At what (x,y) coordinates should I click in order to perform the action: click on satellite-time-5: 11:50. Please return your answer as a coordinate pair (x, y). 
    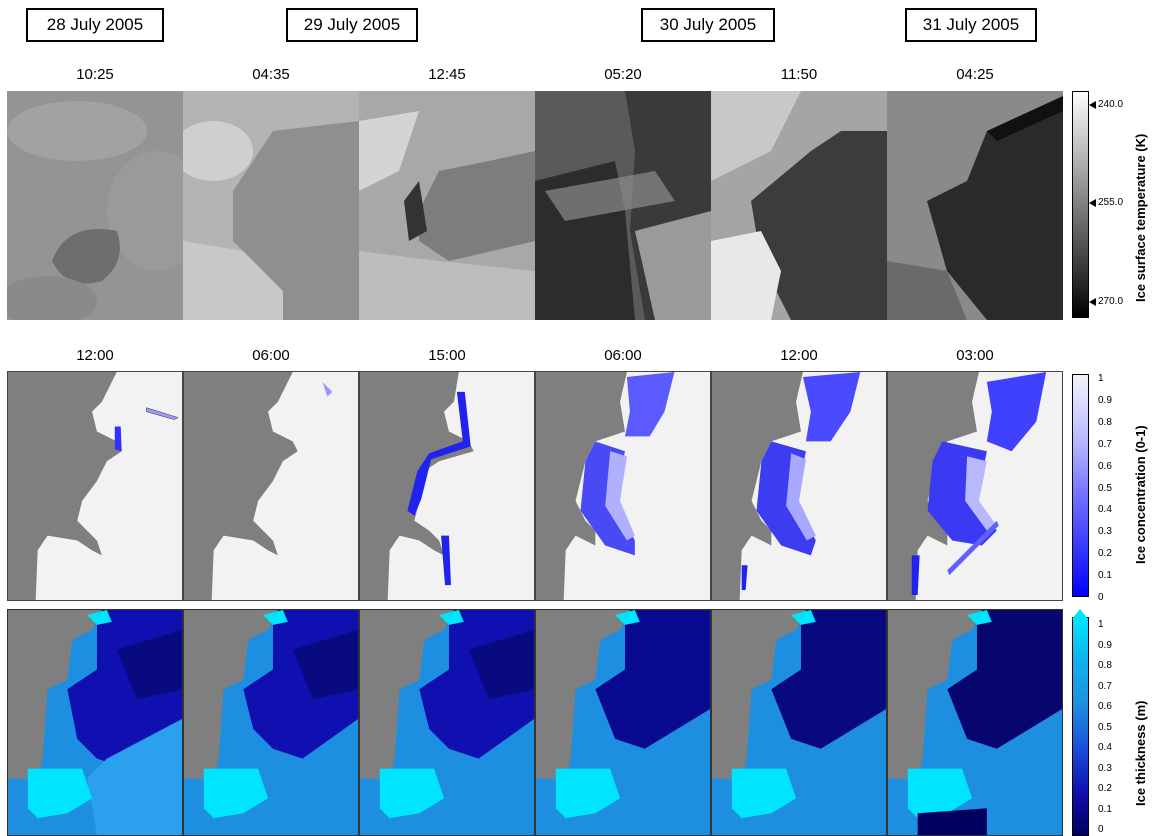
    Looking at the image, I should click on (799, 74).